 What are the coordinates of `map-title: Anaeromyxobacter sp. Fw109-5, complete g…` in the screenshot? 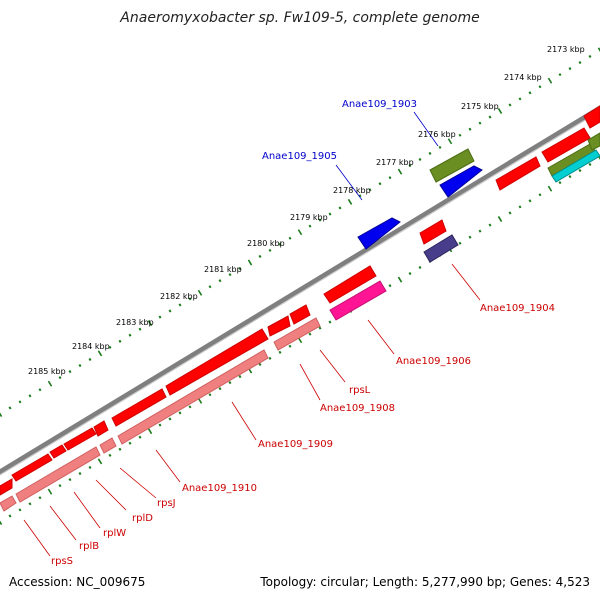 It's located at (300, 18).